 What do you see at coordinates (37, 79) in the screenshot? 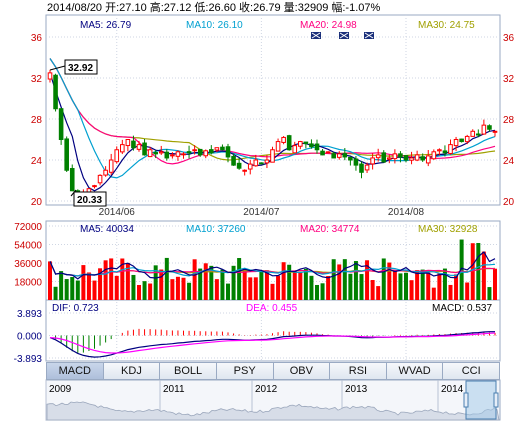
I see `price-tick-label-left: 32` at bounding box center [37, 79].